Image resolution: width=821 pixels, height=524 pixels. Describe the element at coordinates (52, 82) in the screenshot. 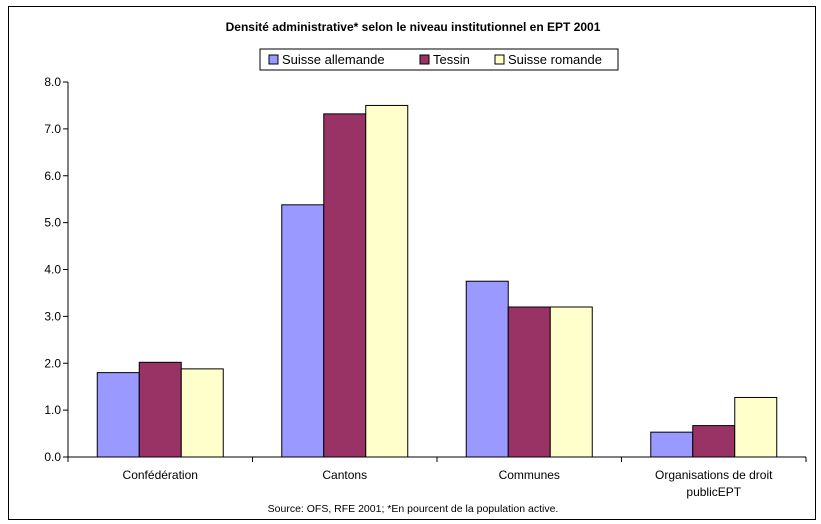

I see `y-tick-label: 8.0` at that location.